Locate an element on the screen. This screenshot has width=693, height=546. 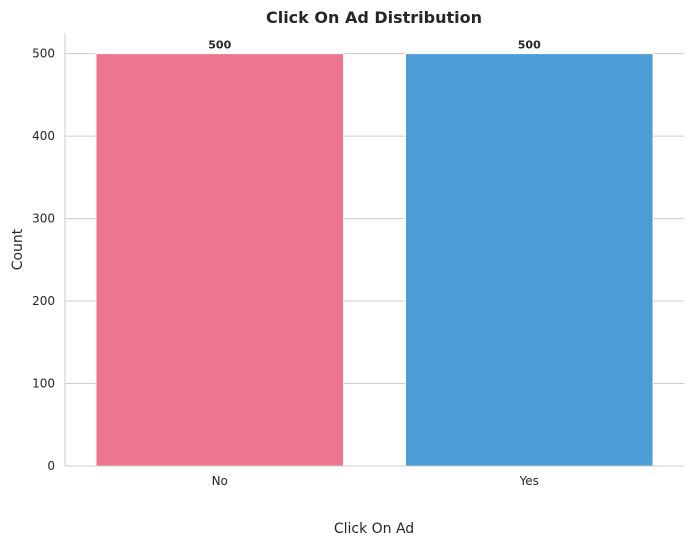
x-axis-label: Click On Ad is located at coordinates (374, 529).